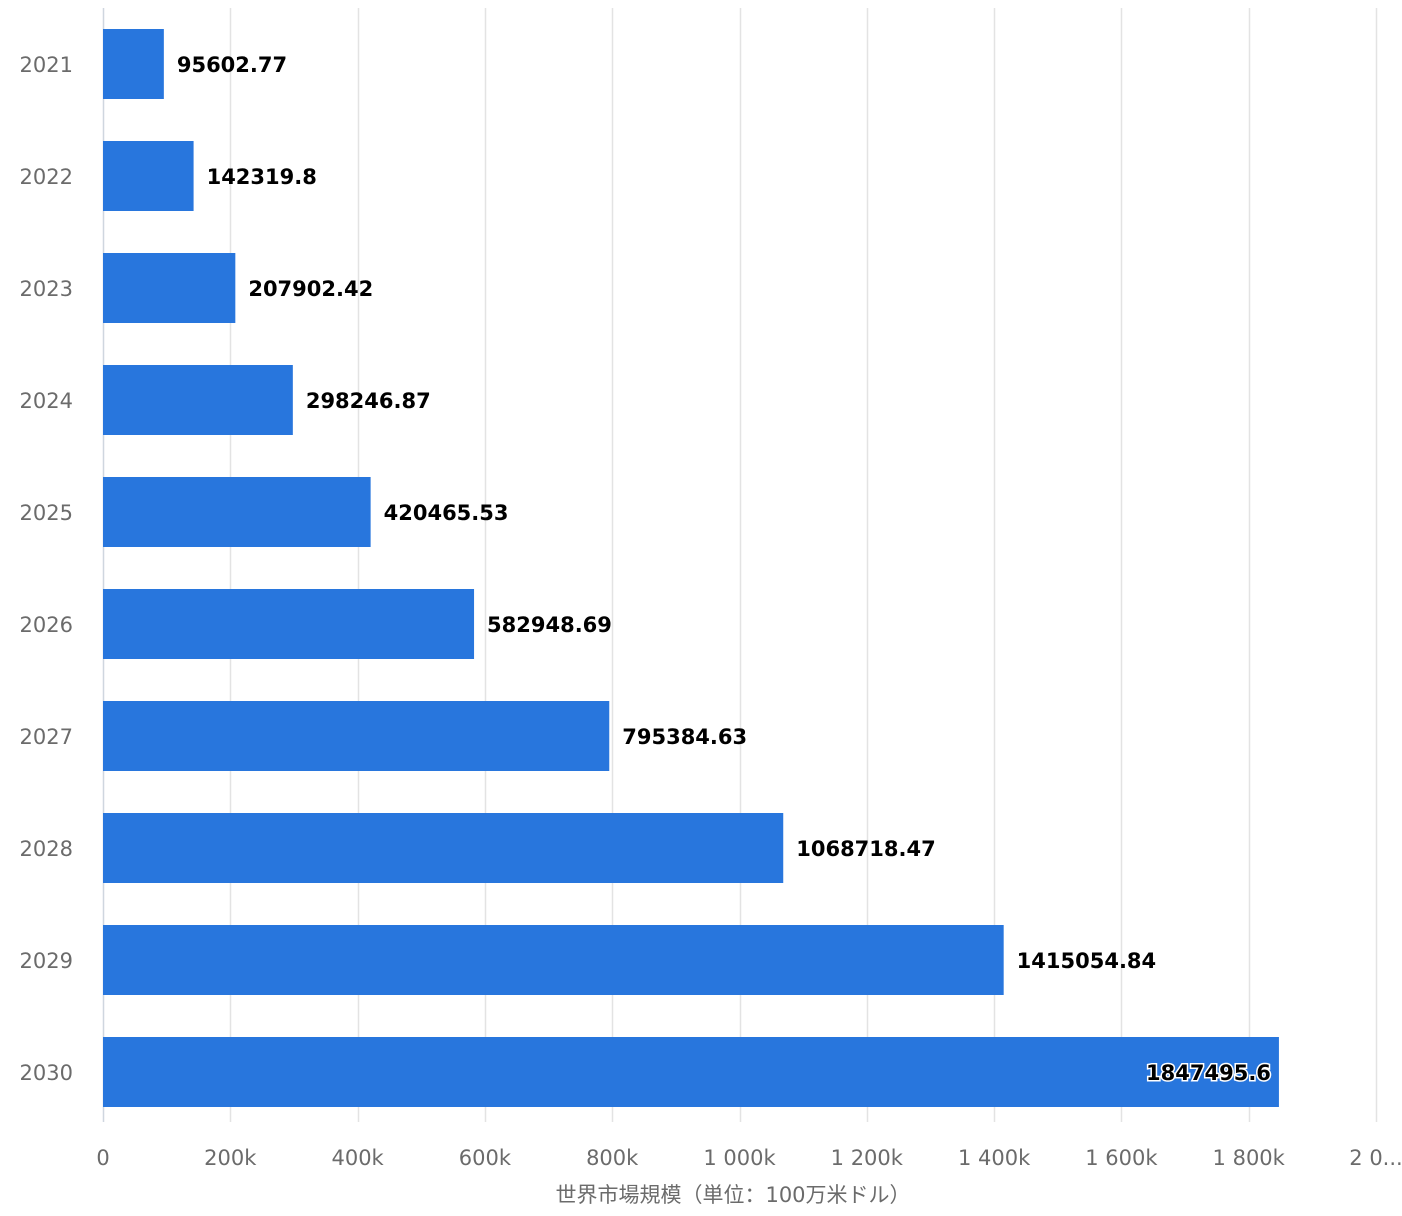  I want to click on data-label: 207902.42, so click(310, 289).